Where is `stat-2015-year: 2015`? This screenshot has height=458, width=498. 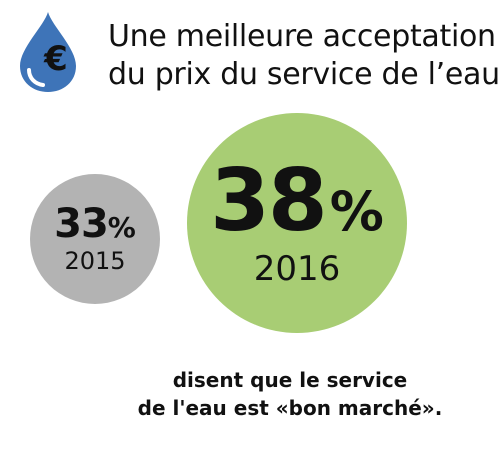 stat-2015-year: 2015 is located at coordinates (95, 261).